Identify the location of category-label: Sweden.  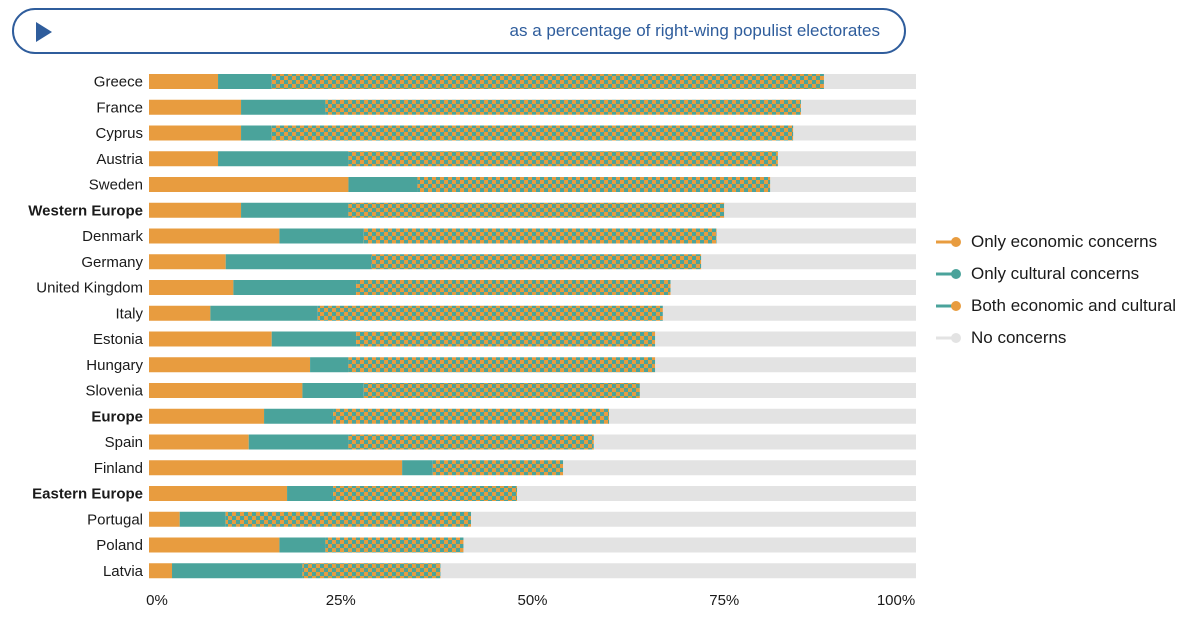
(116, 185).